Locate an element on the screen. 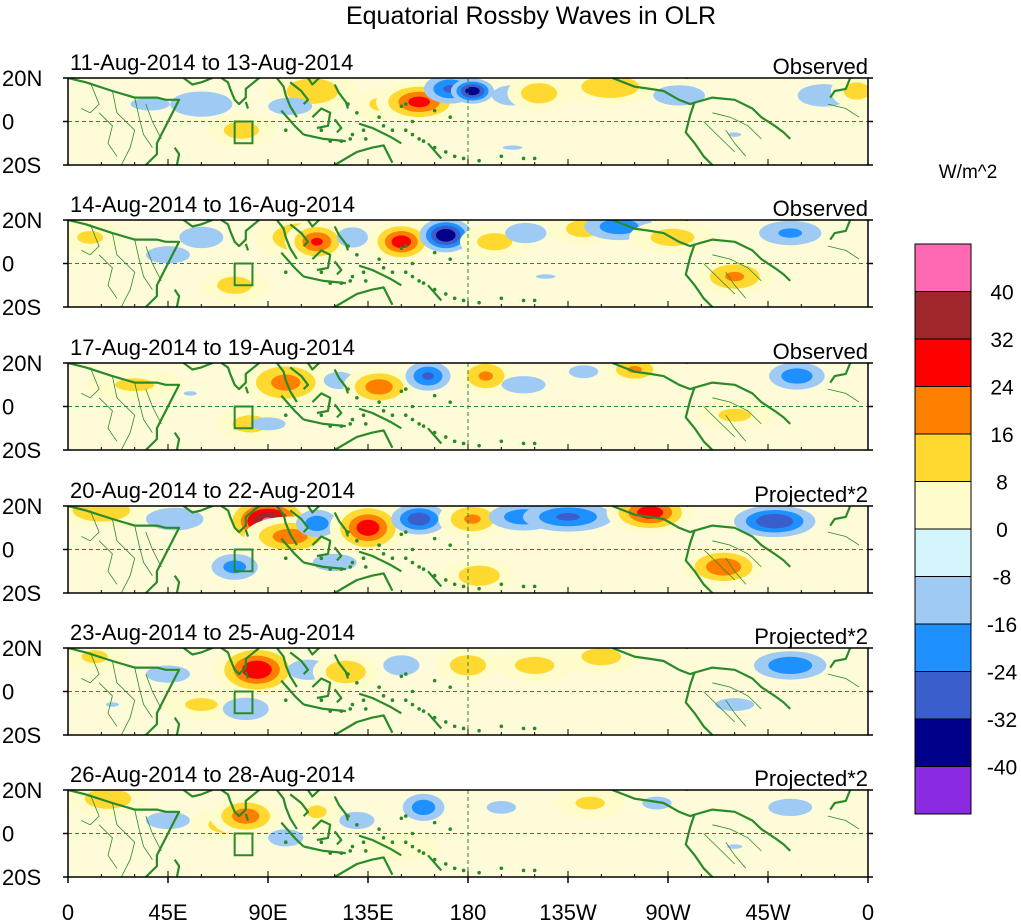  panel-date-range: 23-Aug-2014 to 25-Aug-2014 is located at coordinates (212, 632).